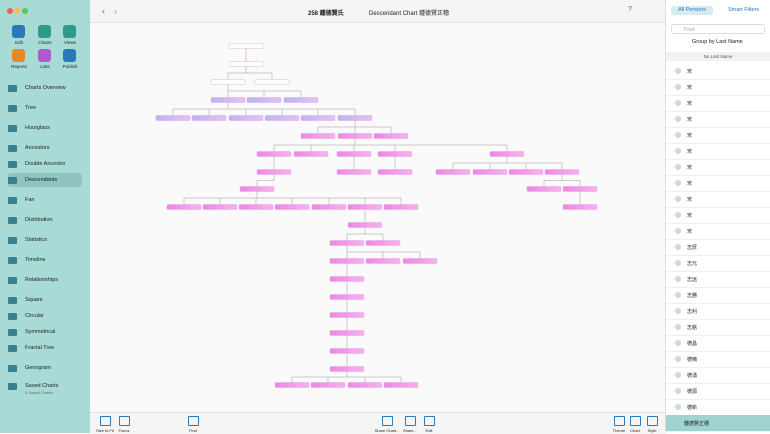 Image resolution: width=770 pixels, height=434 pixels. What do you see at coordinates (103, 11) in the screenshot?
I see `back-button: ‹` at bounding box center [103, 11].